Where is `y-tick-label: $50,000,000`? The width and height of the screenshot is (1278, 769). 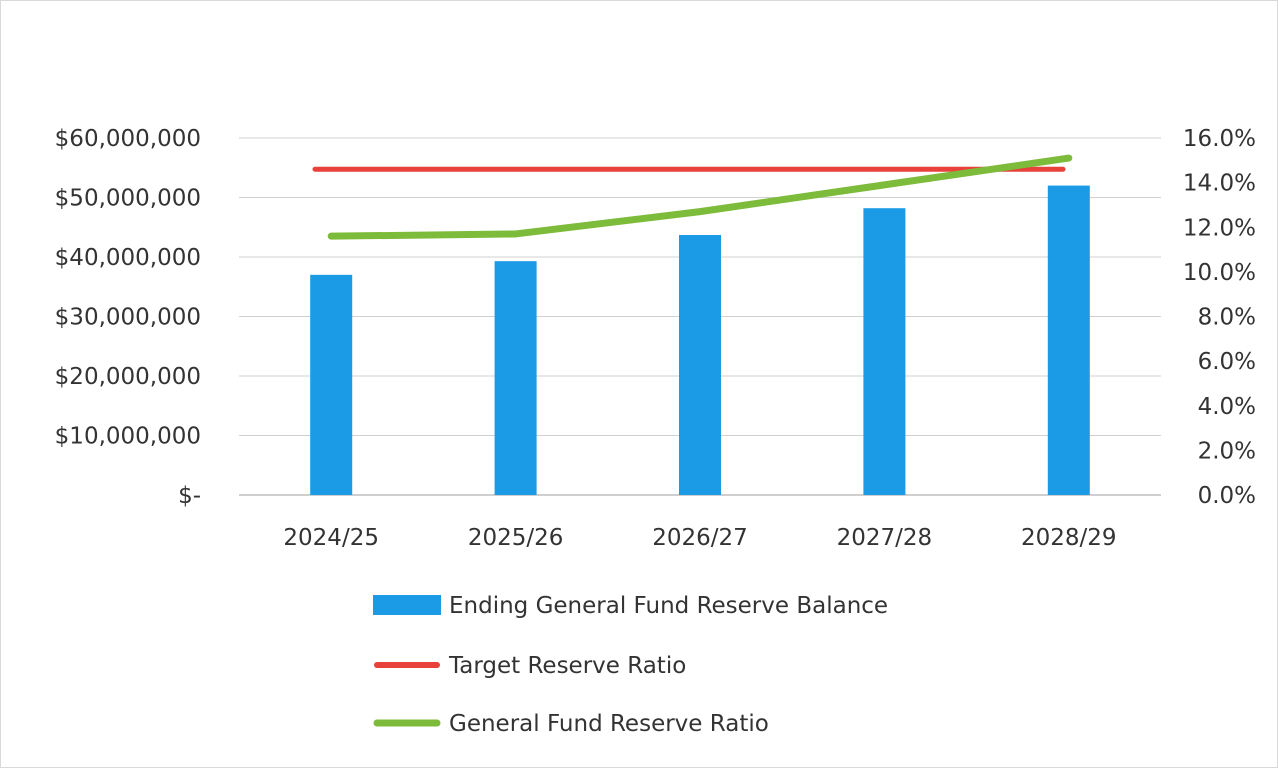
y-tick-label: $50,000,000 is located at coordinates (128, 199).